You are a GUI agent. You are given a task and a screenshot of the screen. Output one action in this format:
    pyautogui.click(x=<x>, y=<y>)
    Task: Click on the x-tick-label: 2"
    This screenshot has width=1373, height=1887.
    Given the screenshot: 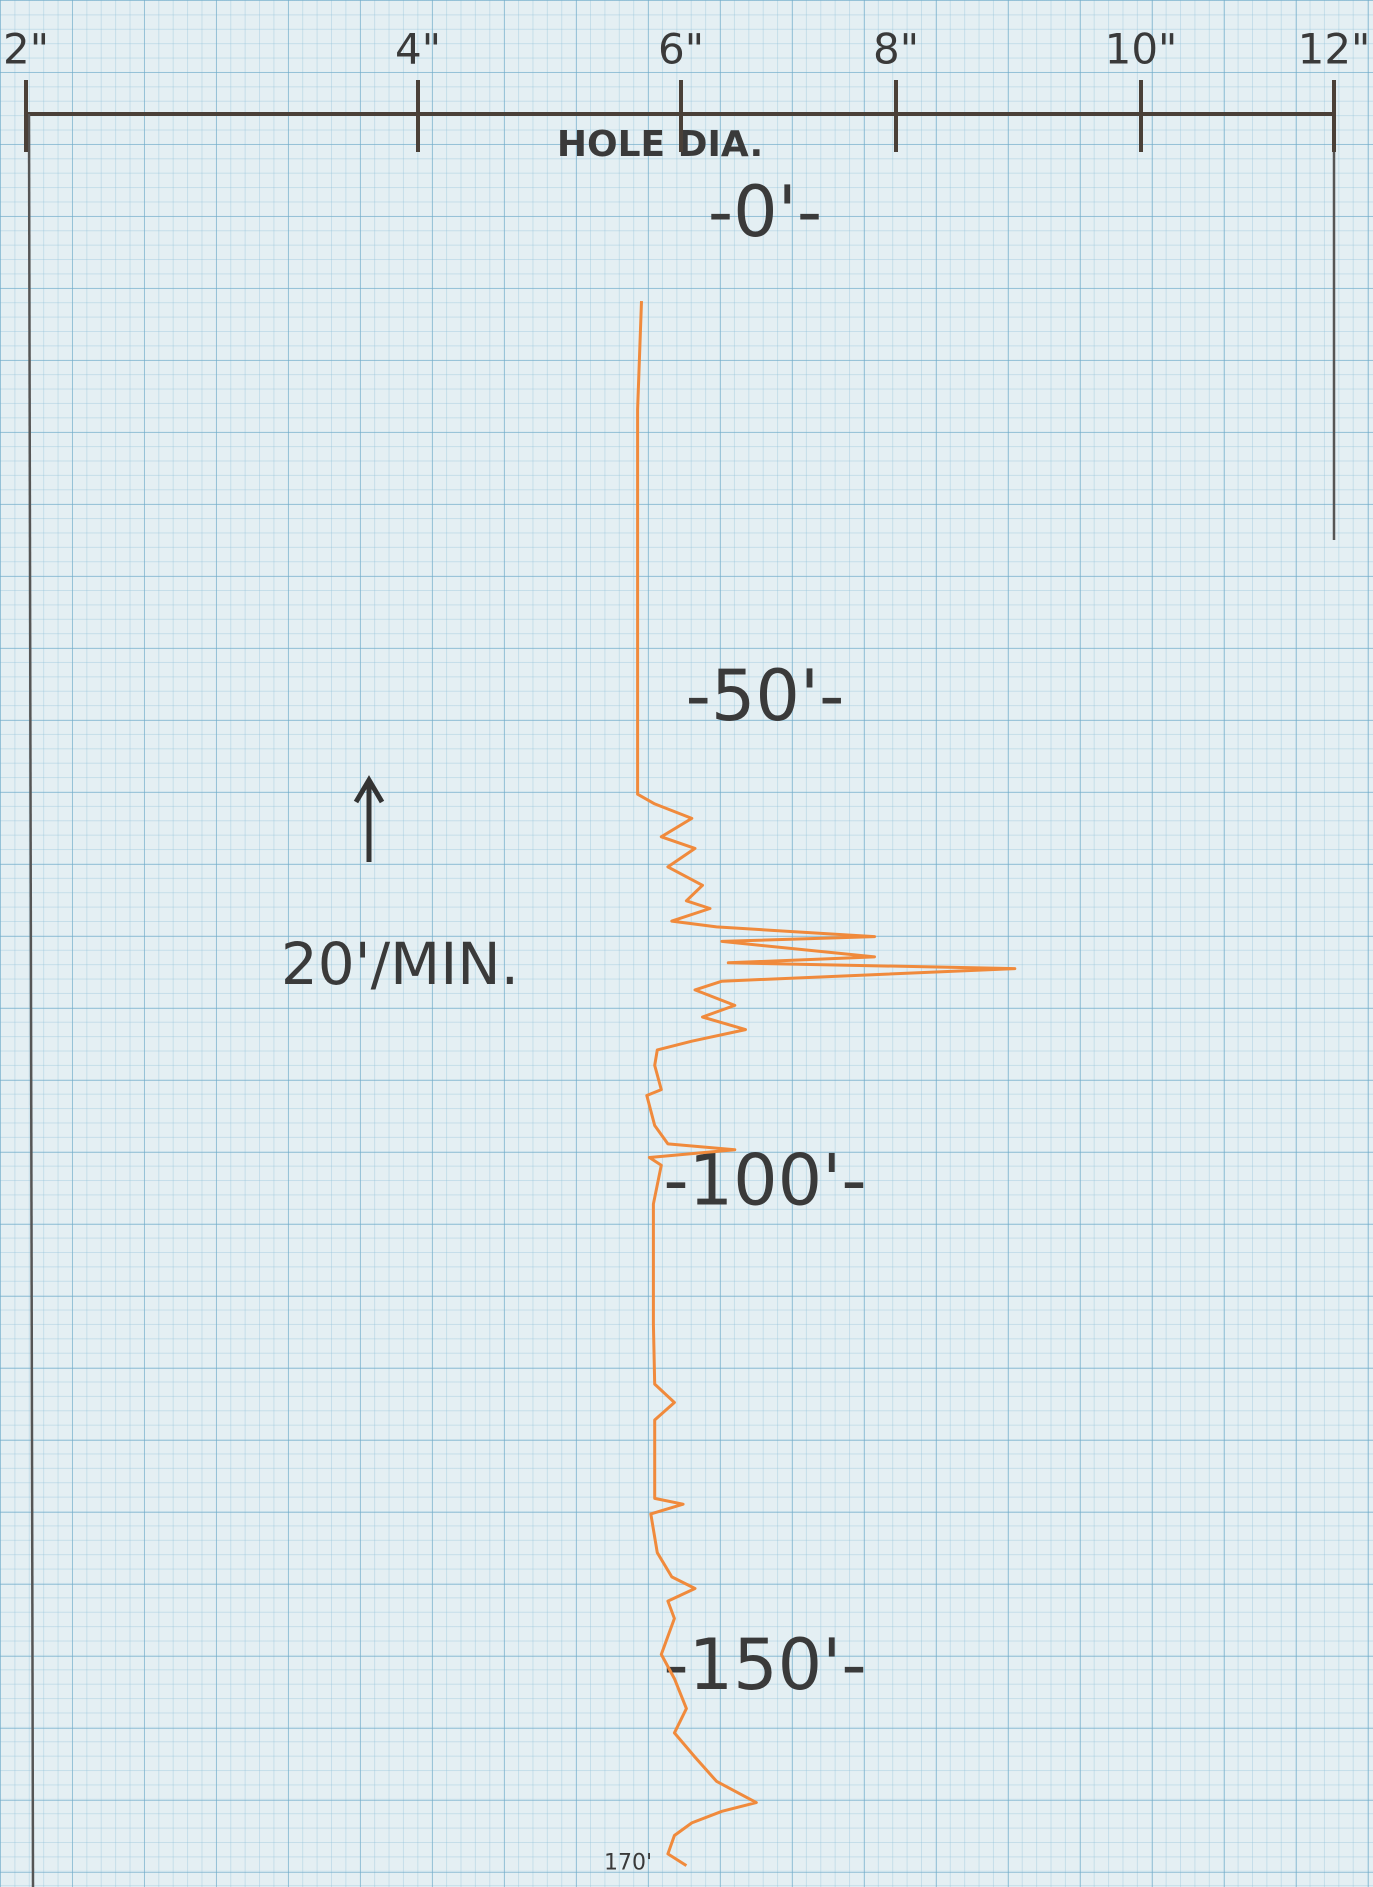 What is the action you would take?
    pyautogui.click(x=26, y=49)
    